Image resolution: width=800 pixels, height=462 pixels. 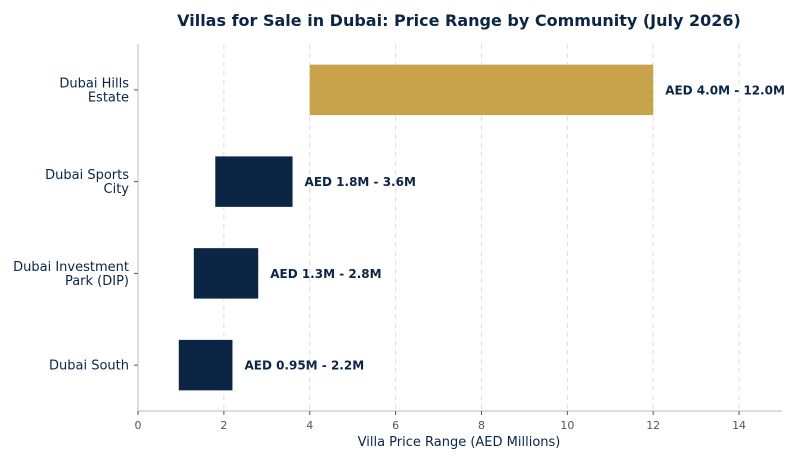 What do you see at coordinates (360, 182) in the screenshot?
I see `data-label: AED 1.8M - 3.6M` at bounding box center [360, 182].